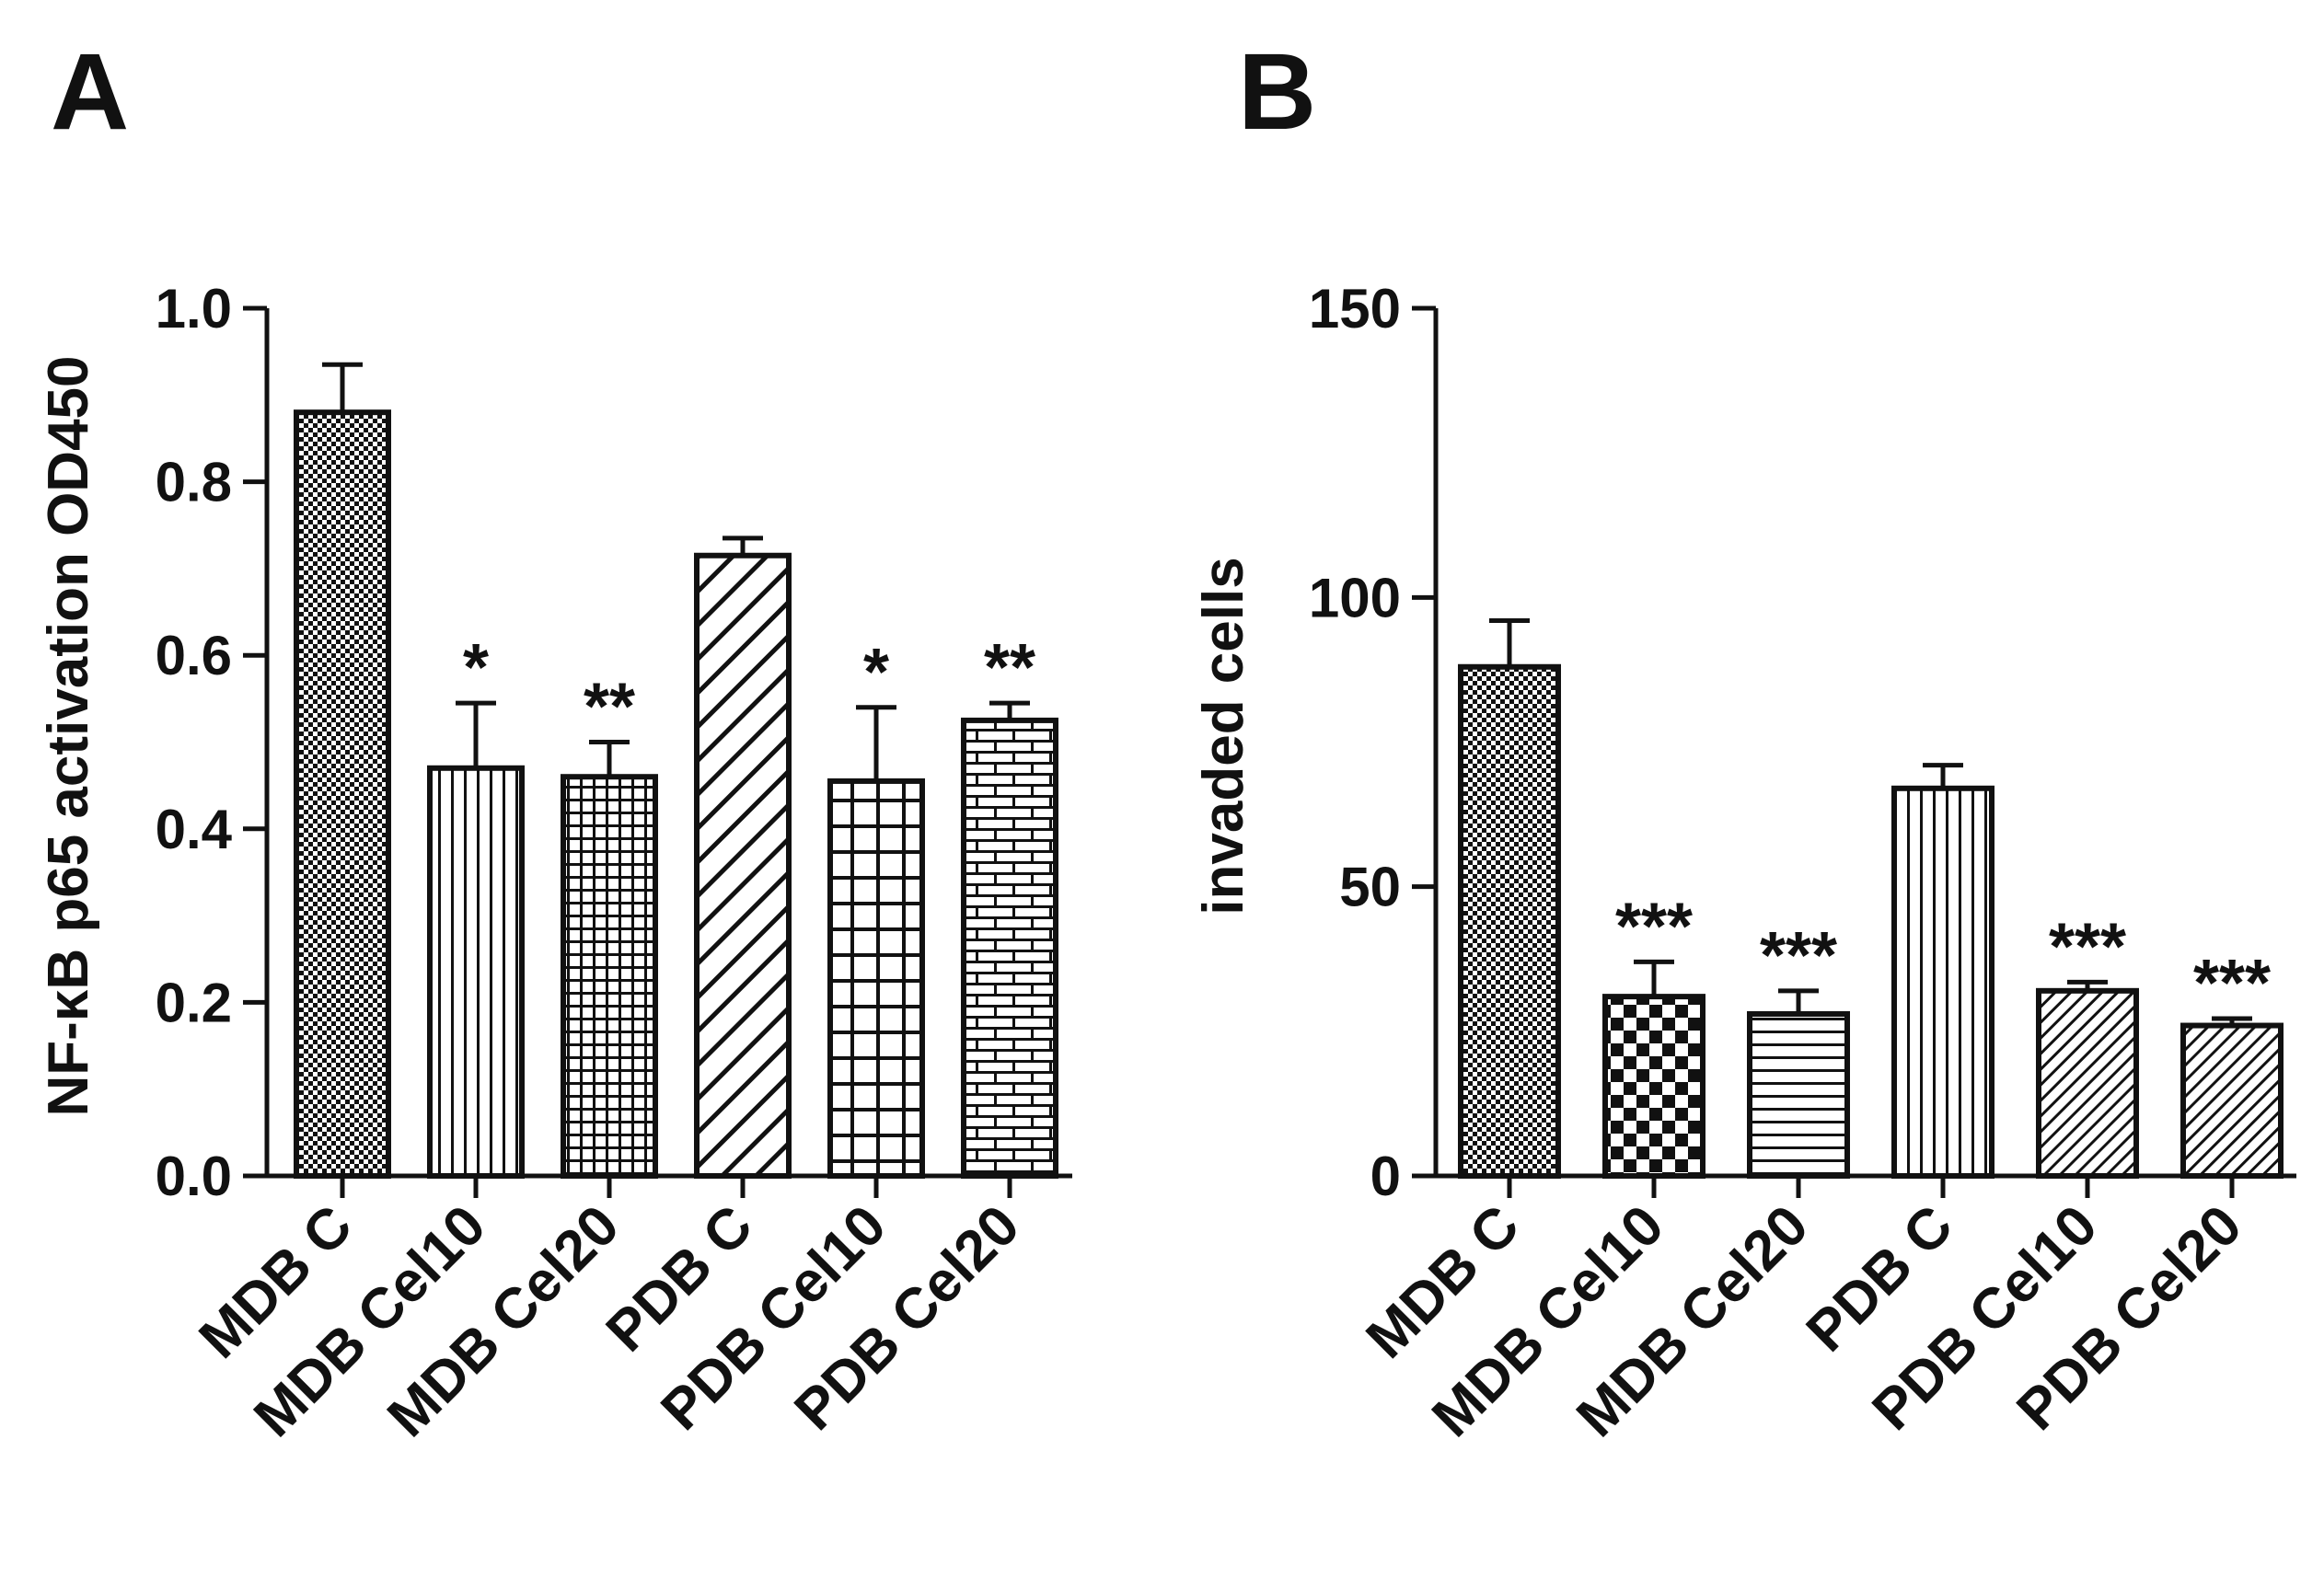 Image resolution: width=2324 pixels, height=1578 pixels. What do you see at coordinates (194, 1176) in the screenshot?
I see `y-tick-label: 0.0` at bounding box center [194, 1176].